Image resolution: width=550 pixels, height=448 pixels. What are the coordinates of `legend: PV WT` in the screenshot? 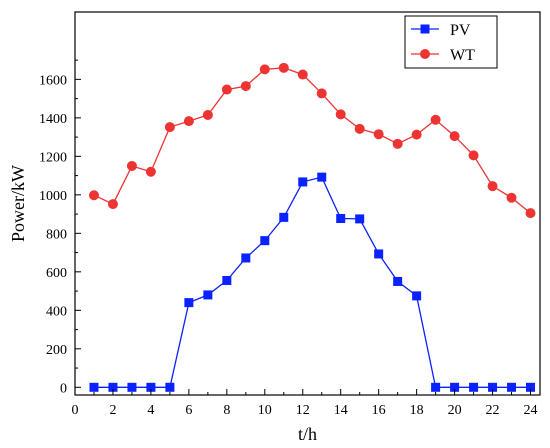 It's located at (451, 42).